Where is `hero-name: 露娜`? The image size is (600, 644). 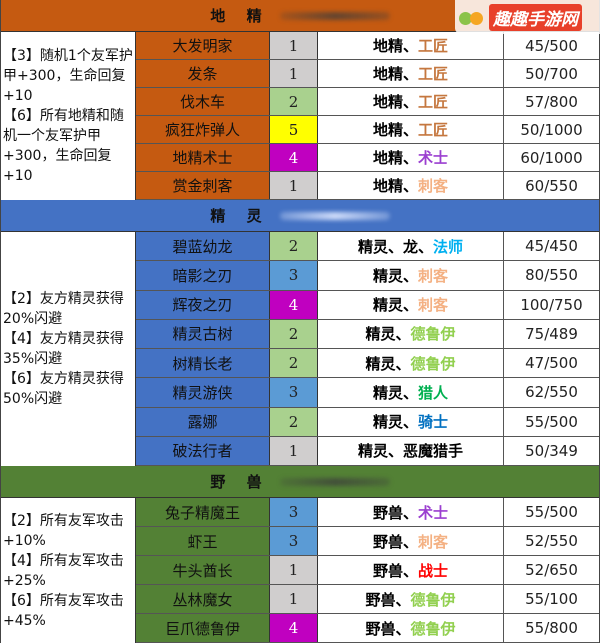 hero-name: 露娜 is located at coordinates (203, 421).